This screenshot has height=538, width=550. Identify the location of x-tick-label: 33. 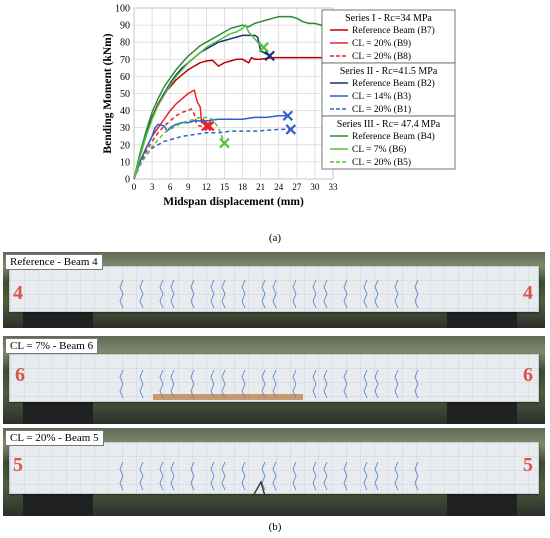
(334, 187).